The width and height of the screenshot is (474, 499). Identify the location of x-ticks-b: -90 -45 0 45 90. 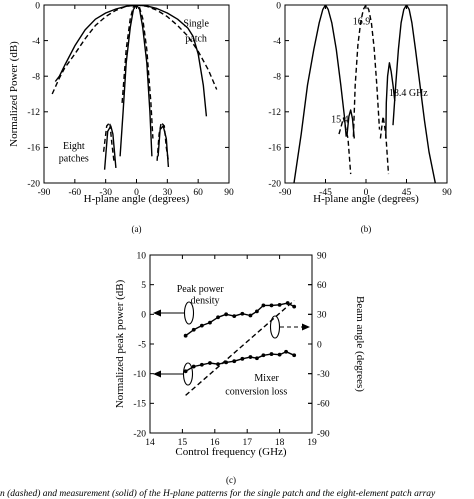
(365, 101).